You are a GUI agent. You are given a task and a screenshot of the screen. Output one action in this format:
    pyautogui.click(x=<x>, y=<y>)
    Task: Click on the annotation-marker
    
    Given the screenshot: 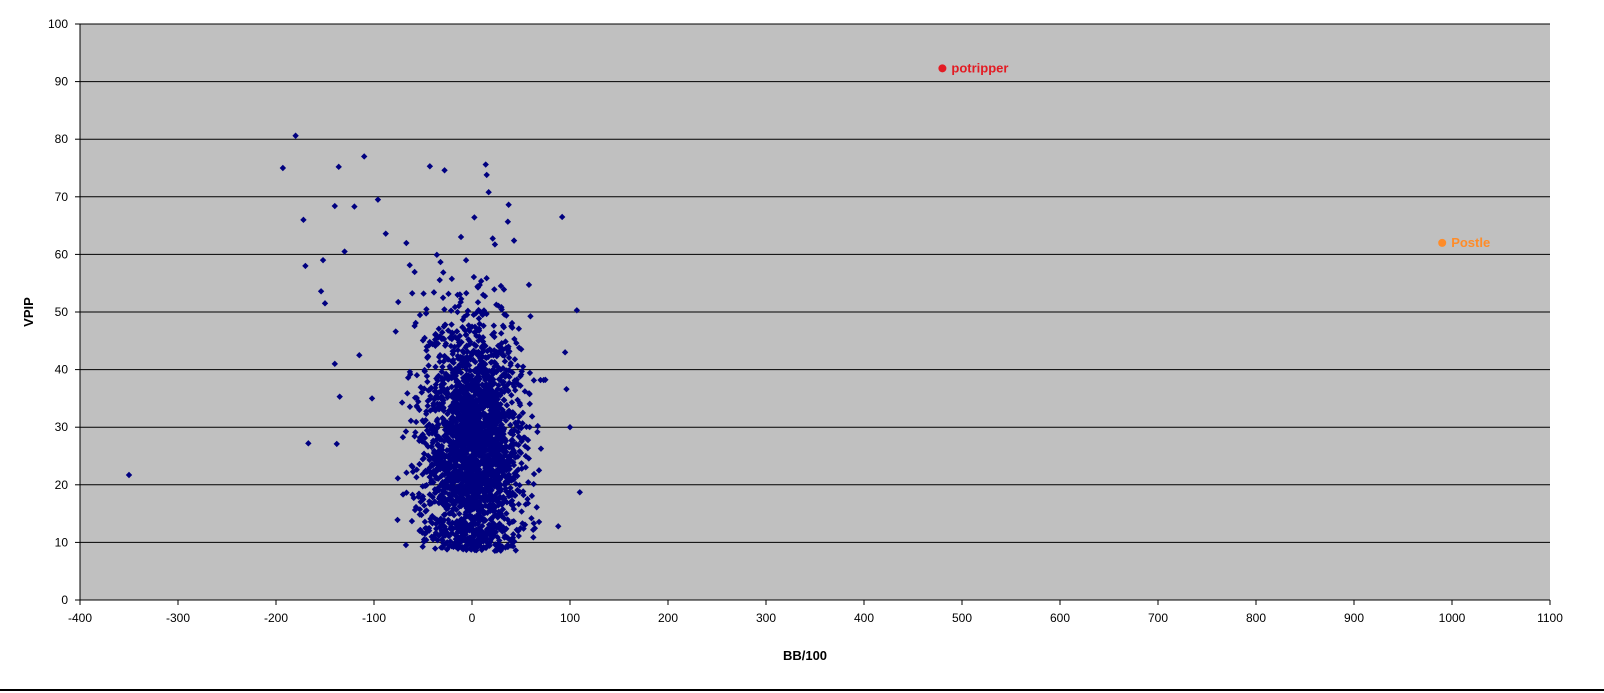 What is the action you would take?
    pyautogui.click(x=942, y=68)
    